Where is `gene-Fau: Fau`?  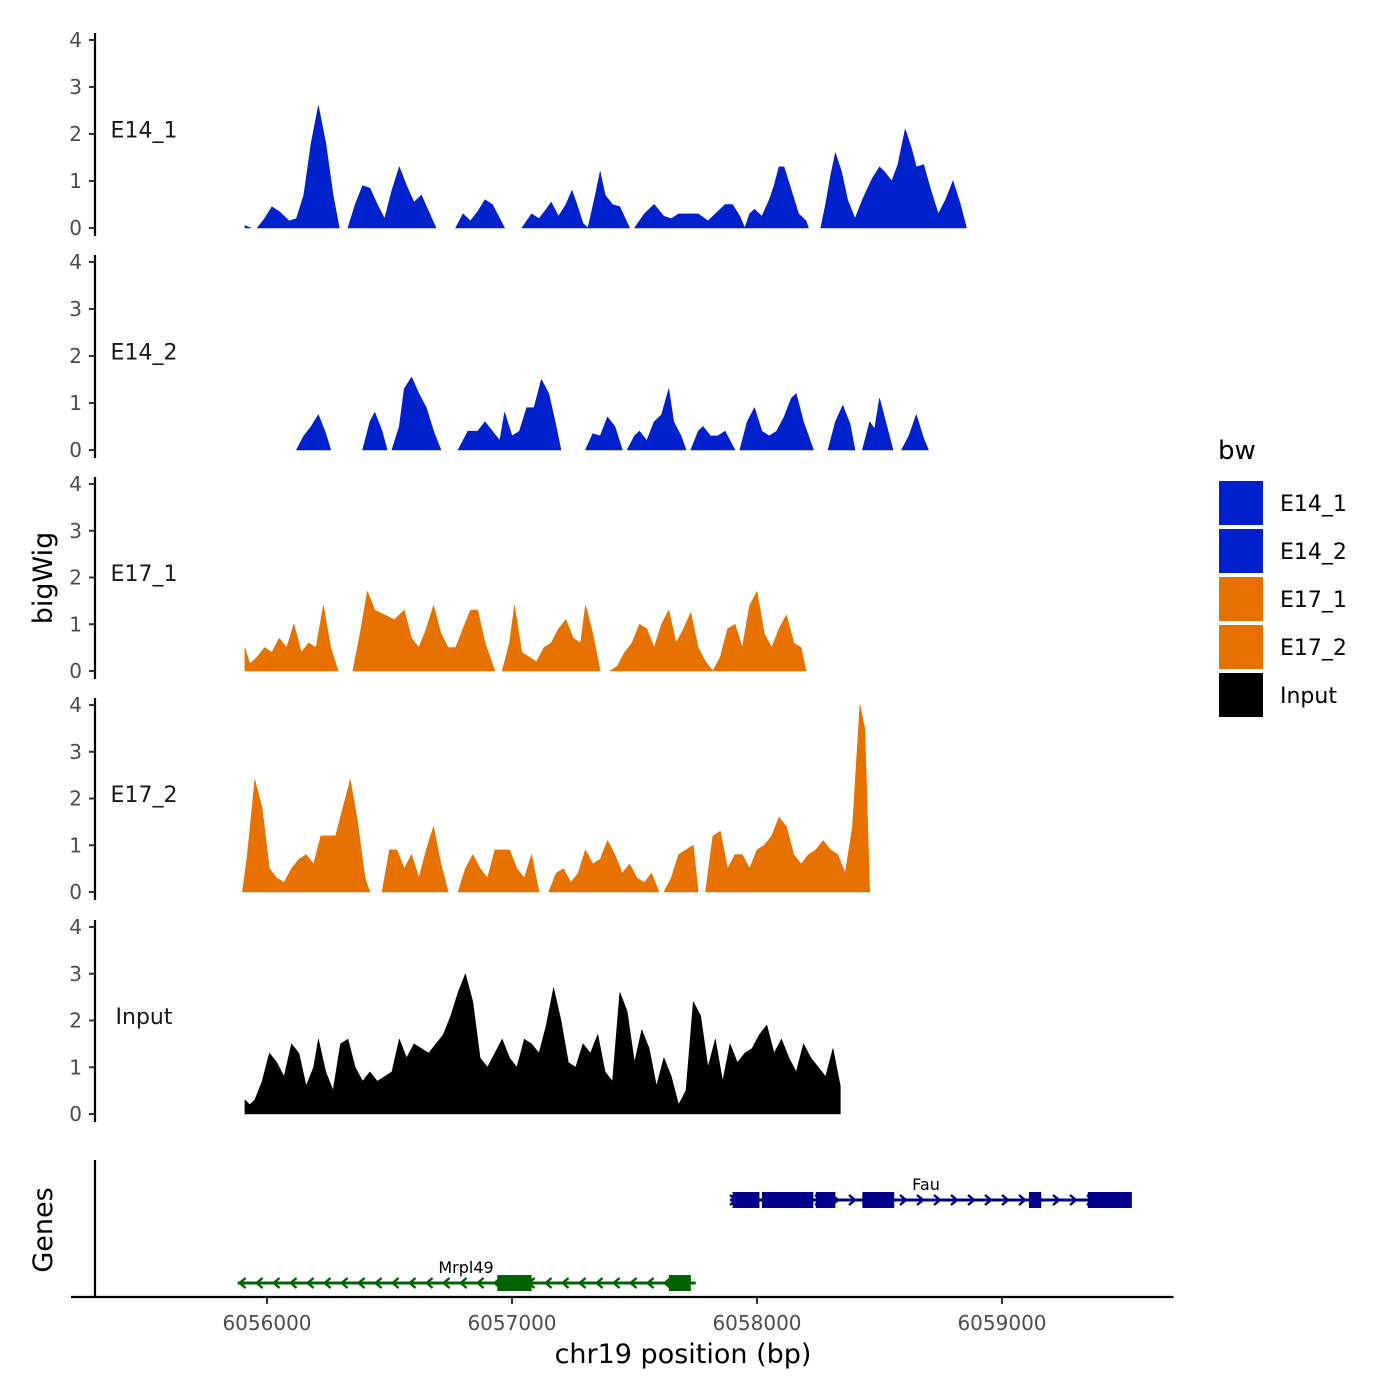 gene-Fau: Fau is located at coordinates (930, 1191).